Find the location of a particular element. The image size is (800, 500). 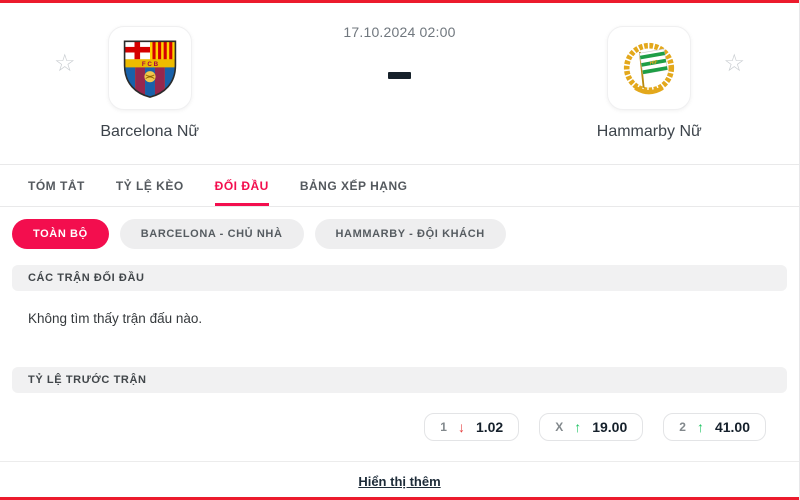

tab-standings: BẢNG XẾP HẠNG is located at coordinates (353, 185).